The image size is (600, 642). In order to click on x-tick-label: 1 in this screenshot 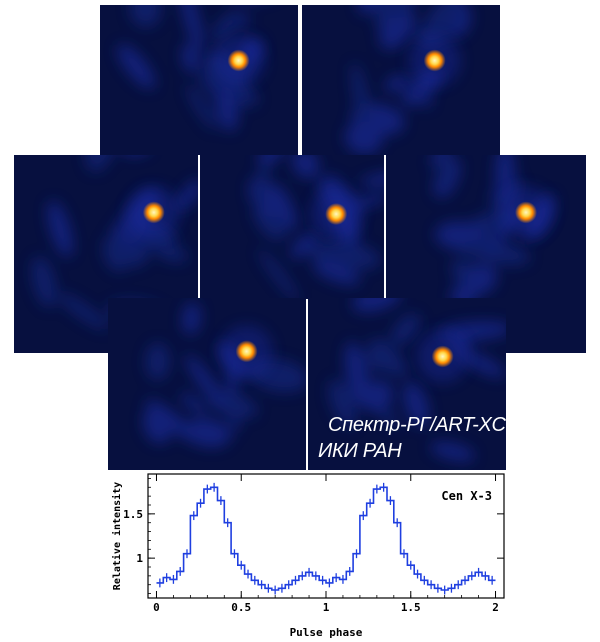, I will do `click(326, 607)`.